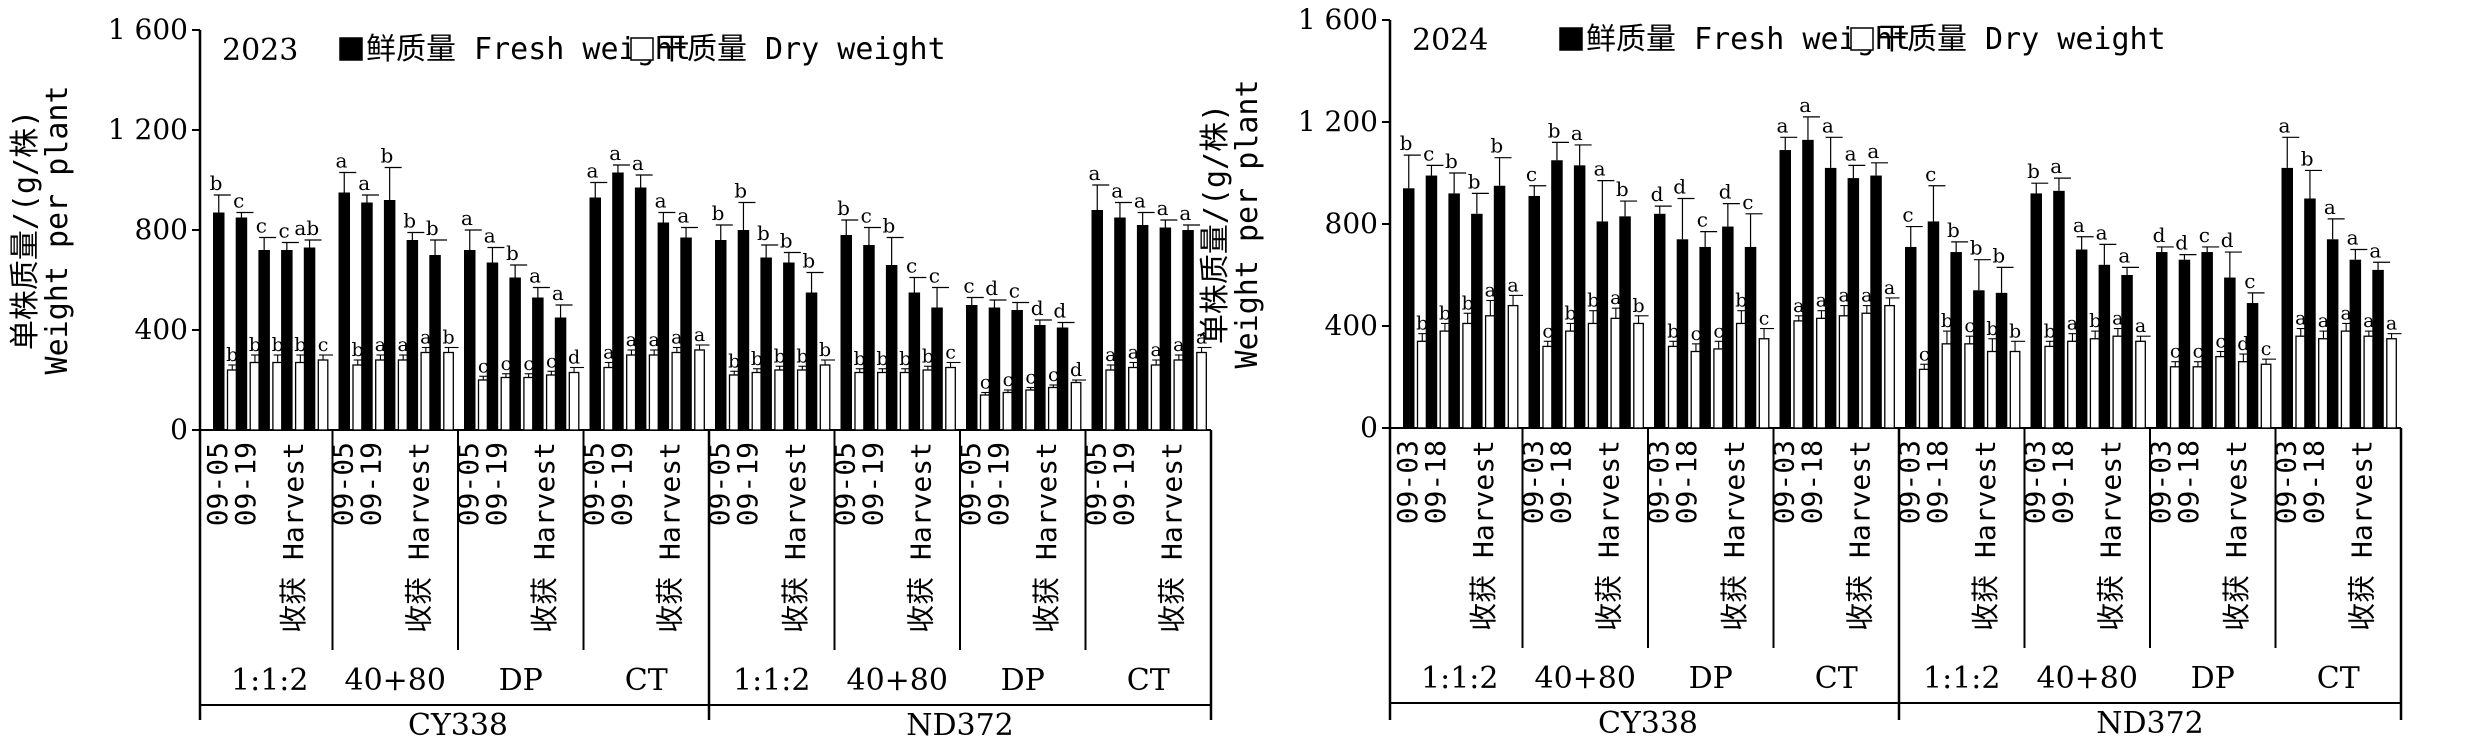 This screenshot has width=2474, height=745. Describe the element at coordinates (260, 50) in the screenshot. I see `panel-year-label: 2023` at that location.